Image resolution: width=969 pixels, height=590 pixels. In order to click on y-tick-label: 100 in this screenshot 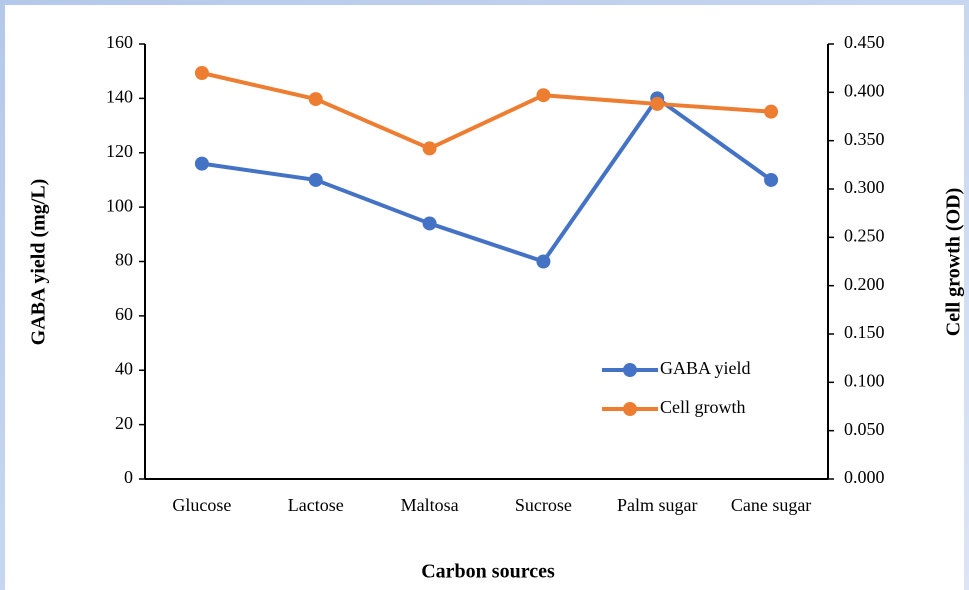, I will do `click(119, 205)`.